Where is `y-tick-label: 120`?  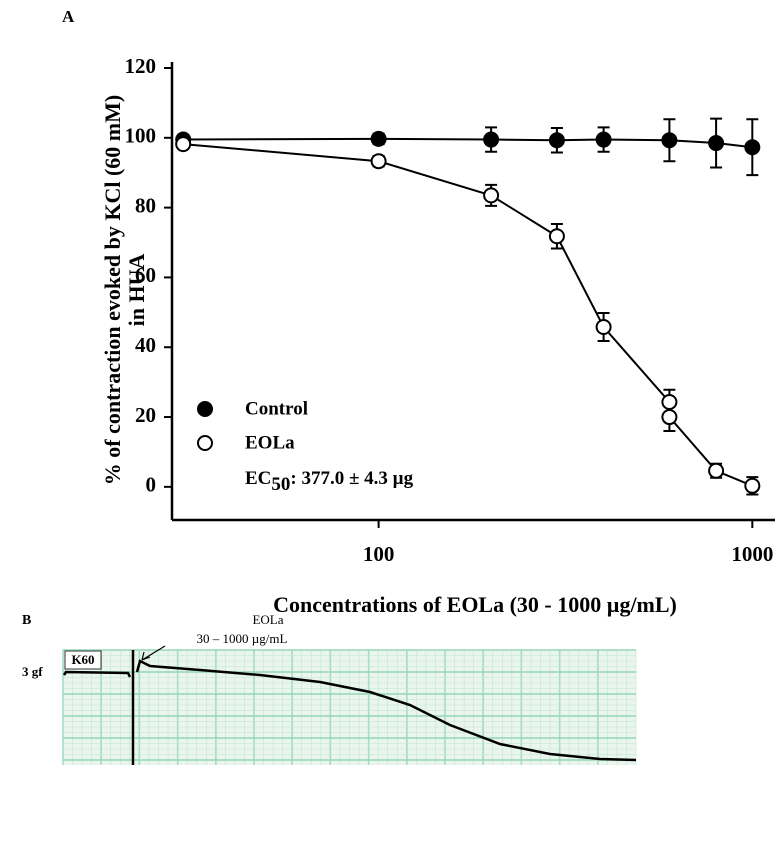 y-tick-label: 120 is located at coordinates (141, 66).